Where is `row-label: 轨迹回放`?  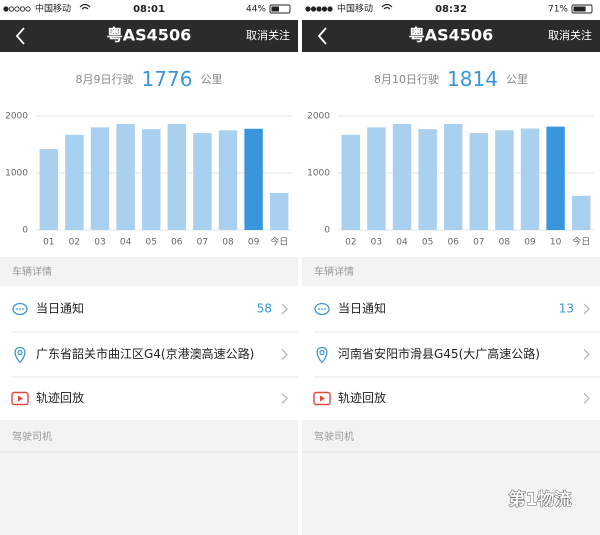
row-label: 轨迹回放 is located at coordinates (362, 397).